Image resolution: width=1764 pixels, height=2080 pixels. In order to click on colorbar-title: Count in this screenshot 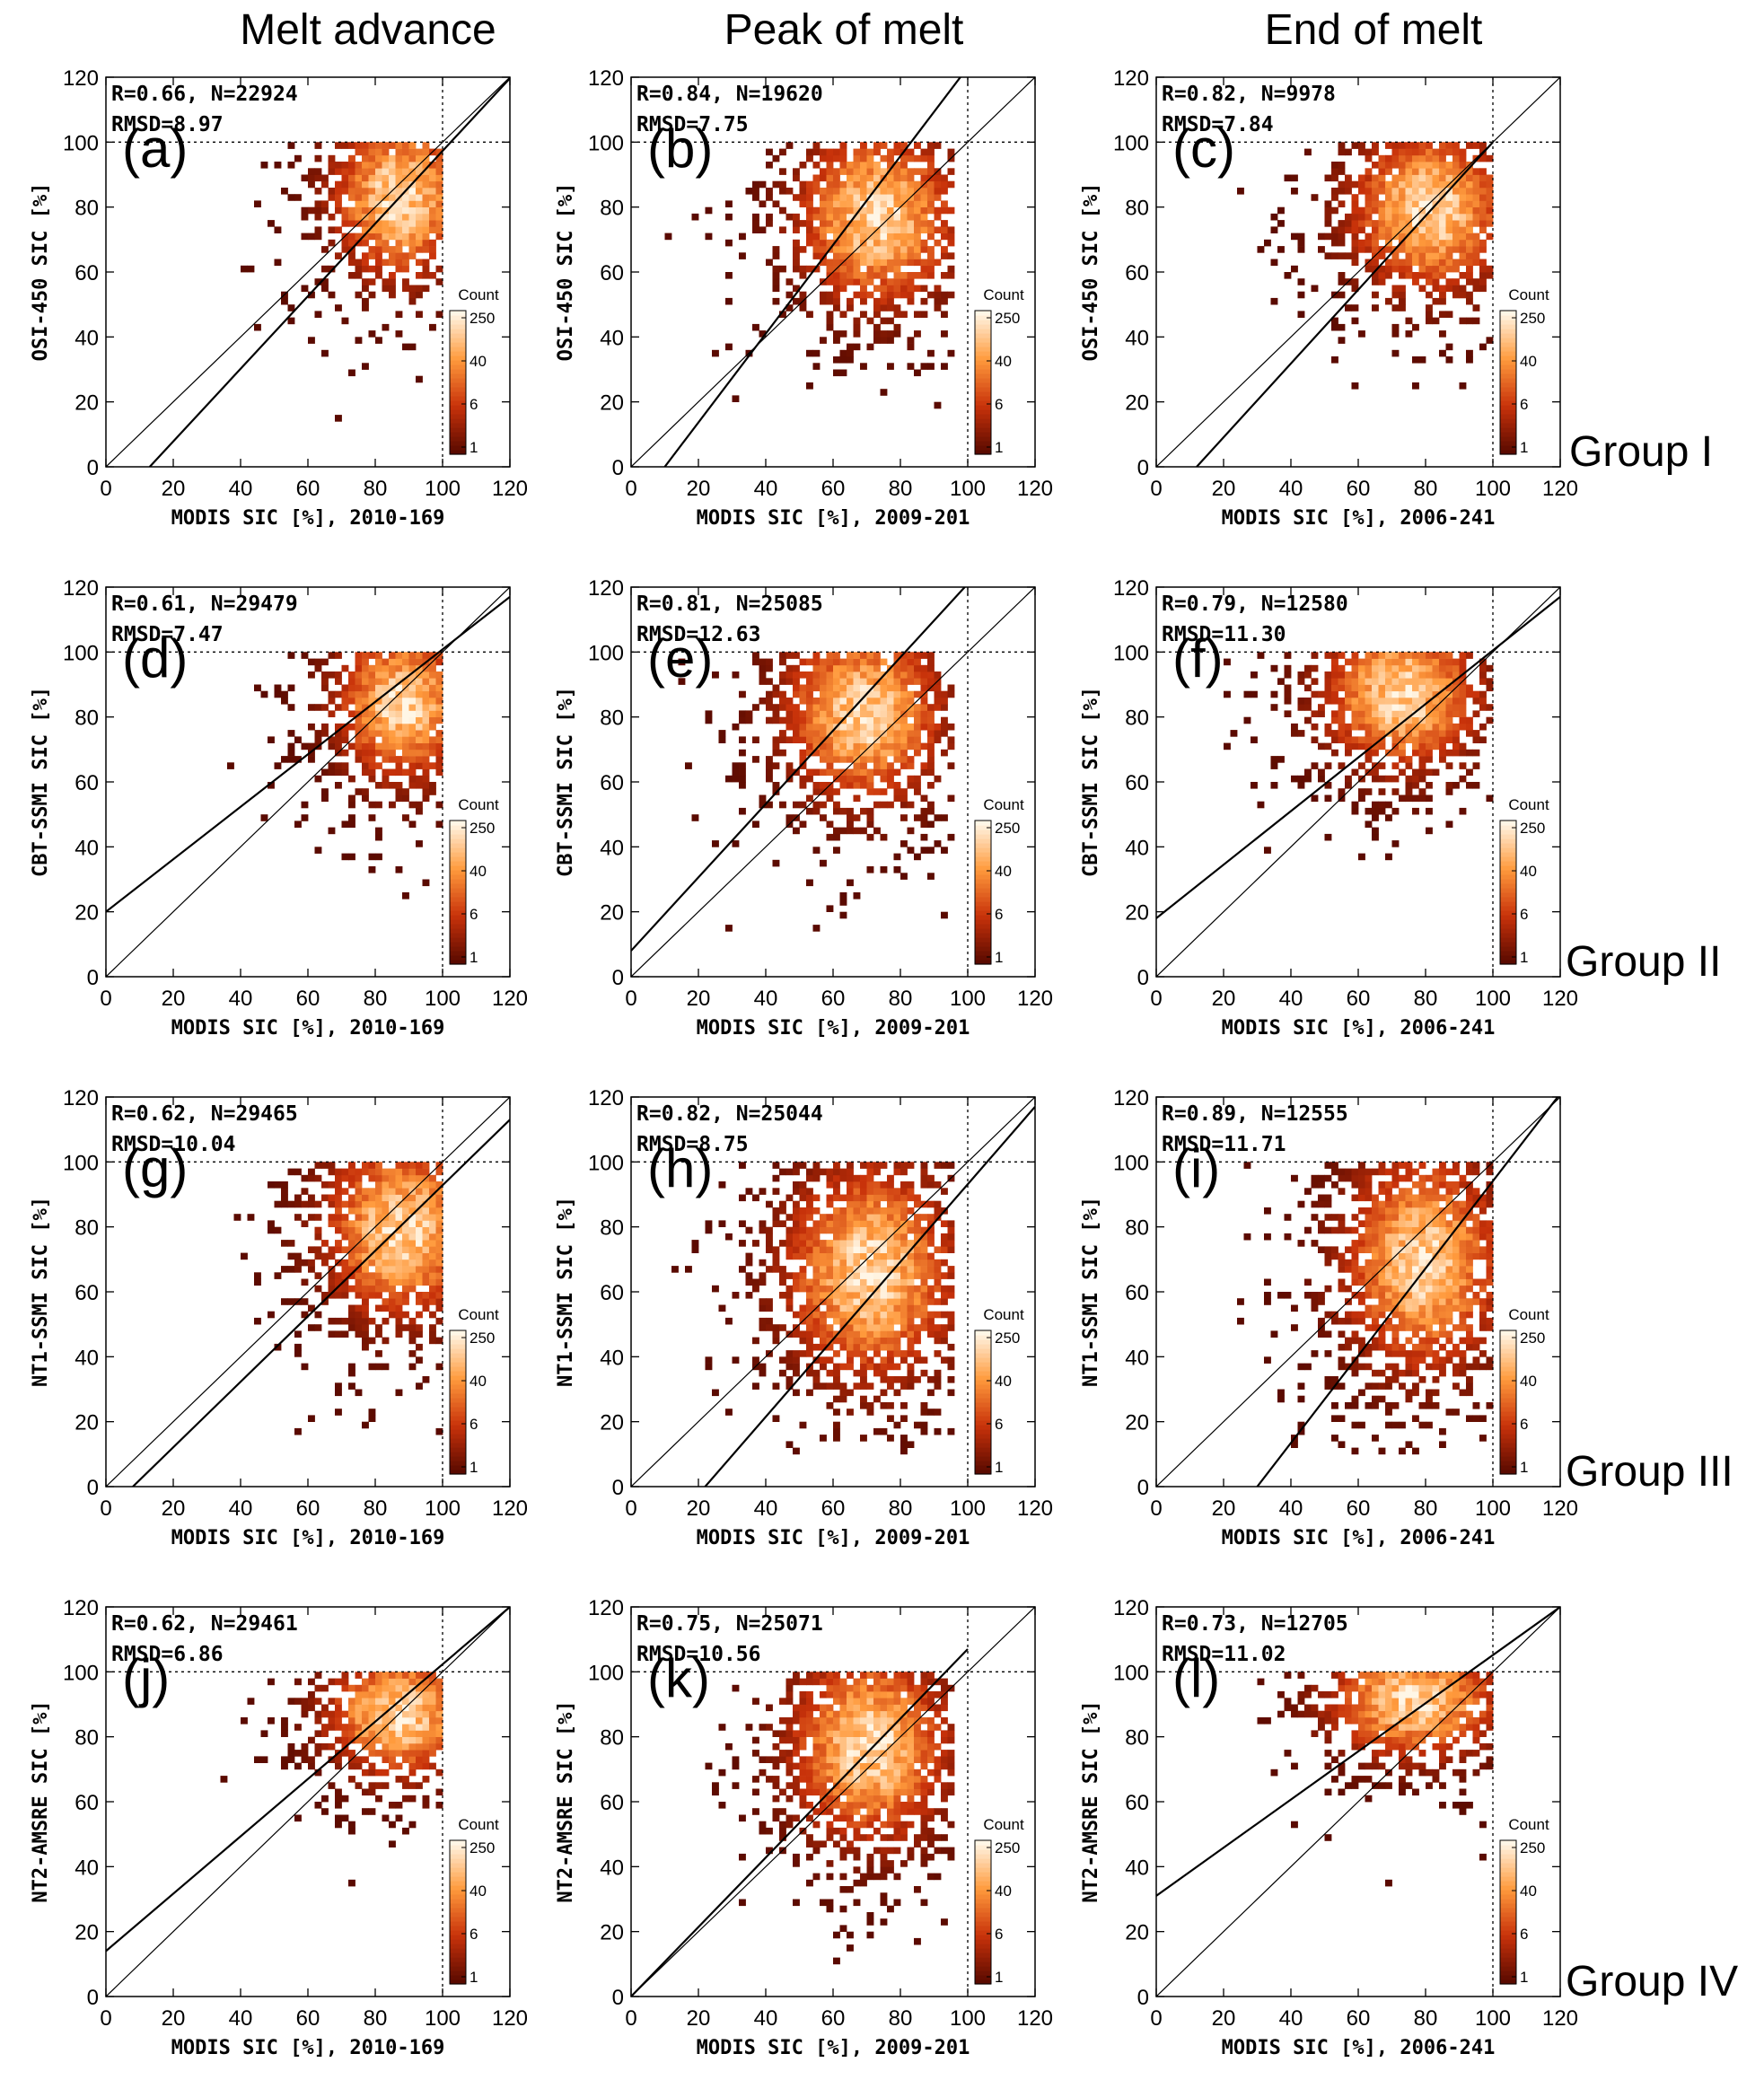, I will do `click(479, 294)`.